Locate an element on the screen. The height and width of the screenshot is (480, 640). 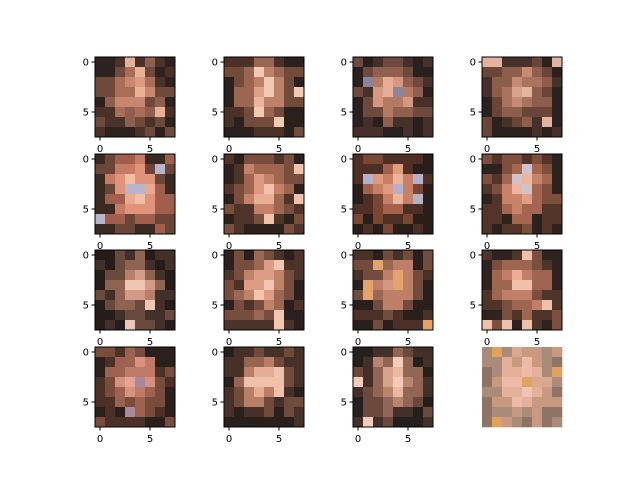
y-tick-label: 0 is located at coordinates (86, 256).